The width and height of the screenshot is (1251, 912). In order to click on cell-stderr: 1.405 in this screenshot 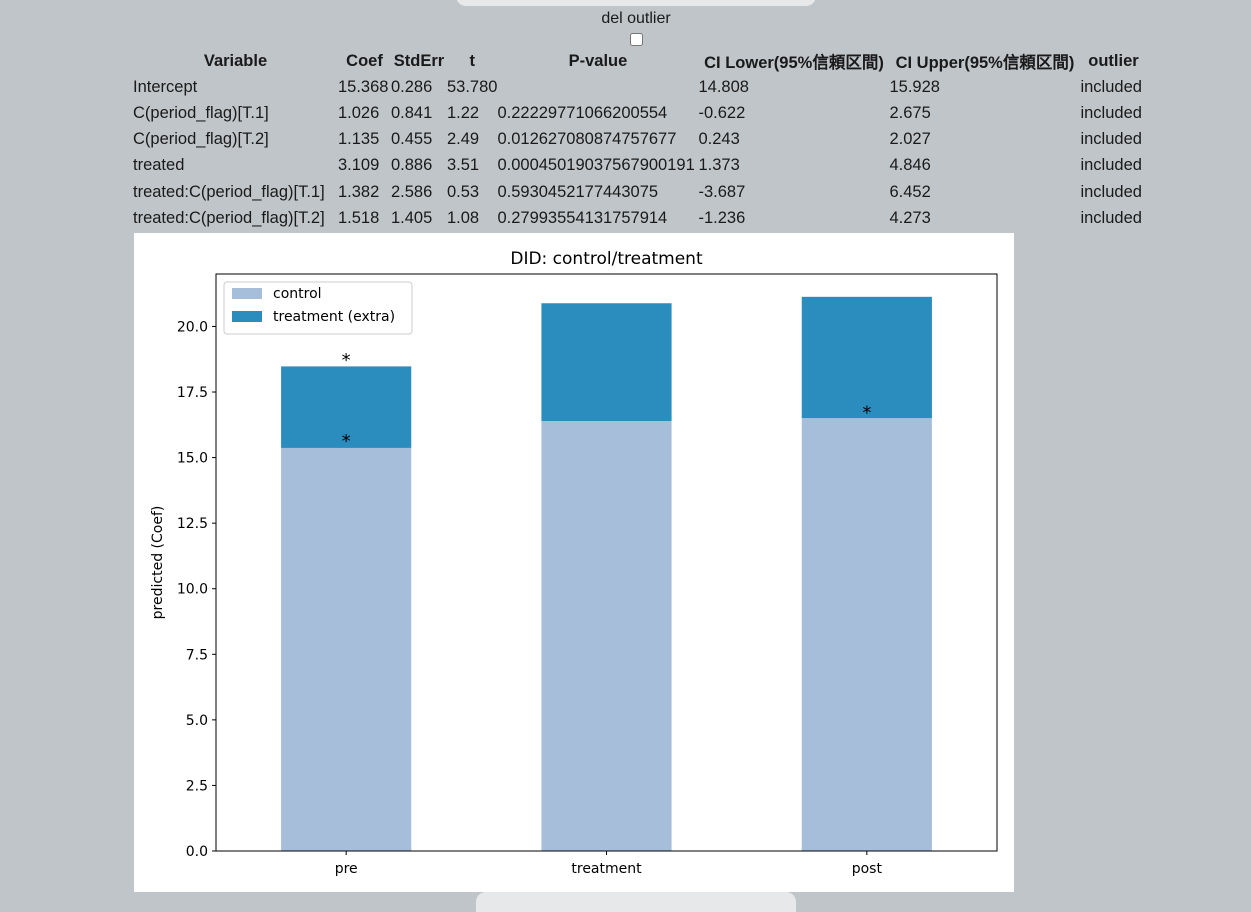, I will do `click(412, 217)`.